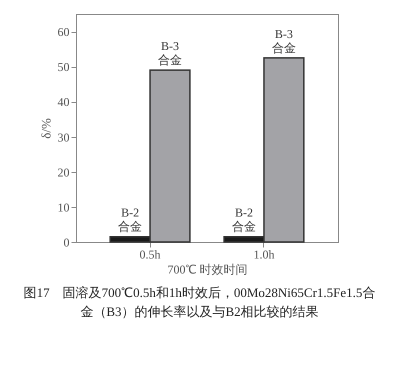 Image resolution: width=399 pixels, height=387 pixels. Describe the element at coordinates (64, 67) in the screenshot. I see `y-tick-label: 50` at that location.